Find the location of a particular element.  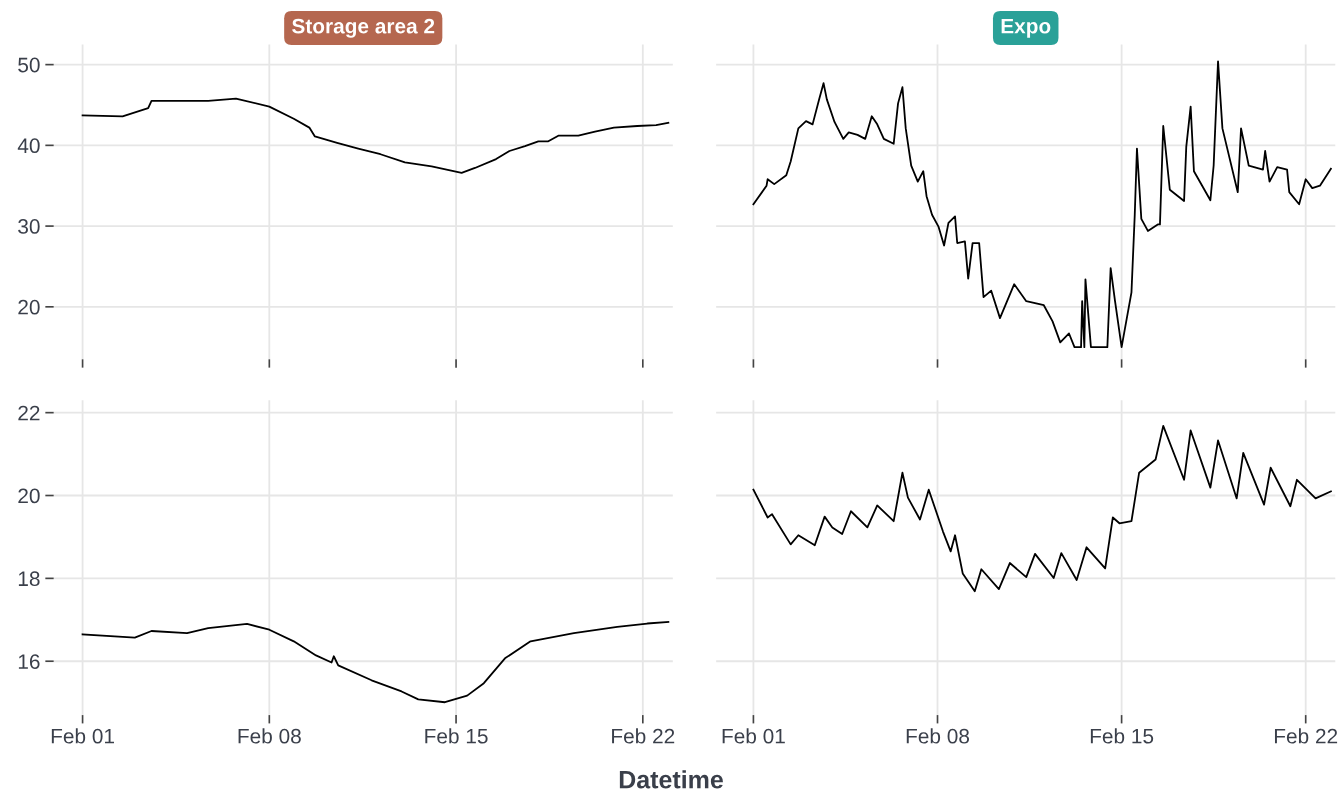

y-tick-label: 50 is located at coordinates (29, 65).